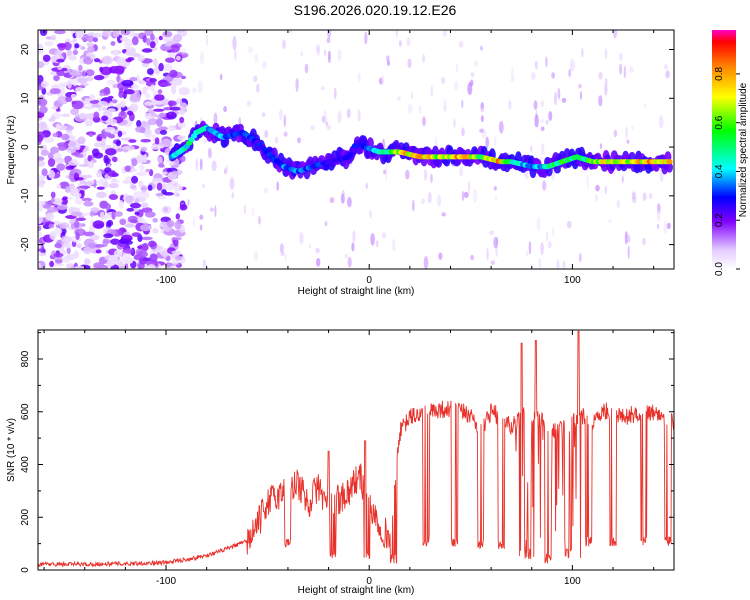 This screenshot has height=600, width=750. What do you see at coordinates (719, 171) in the screenshot?
I see `colorbar-tick-label: 0.4` at bounding box center [719, 171].